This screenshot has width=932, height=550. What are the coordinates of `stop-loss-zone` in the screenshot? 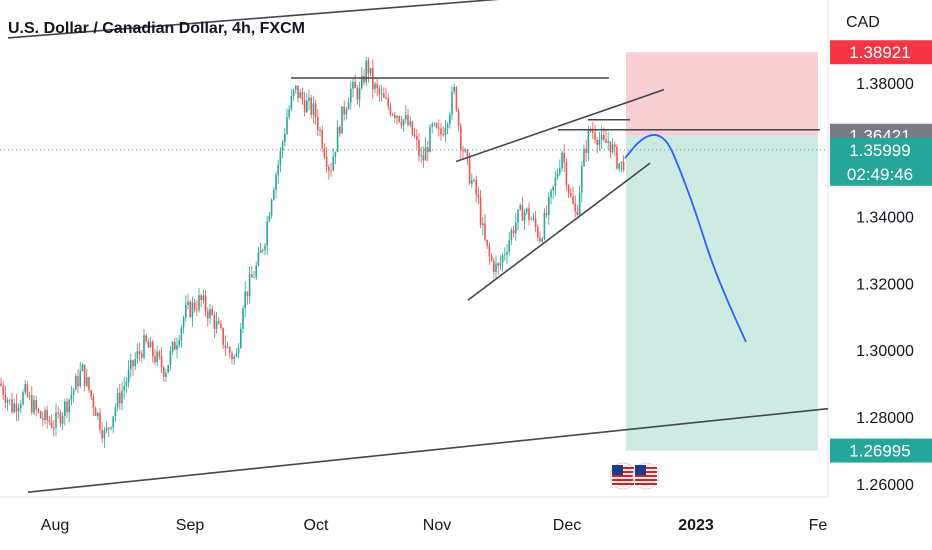 It's located at (722, 94).